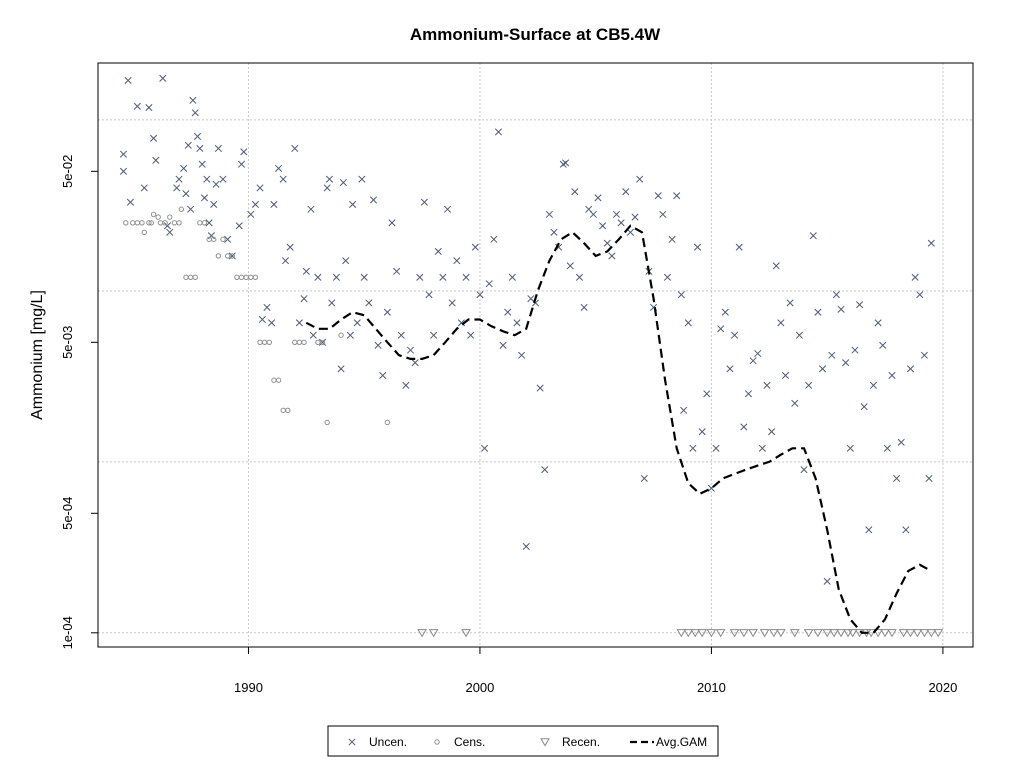 The width and height of the screenshot is (1024, 768). Describe the element at coordinates (37, 355) in the screenshot. I see `y-axis-label: Ammonium [mg/L]` at that location.